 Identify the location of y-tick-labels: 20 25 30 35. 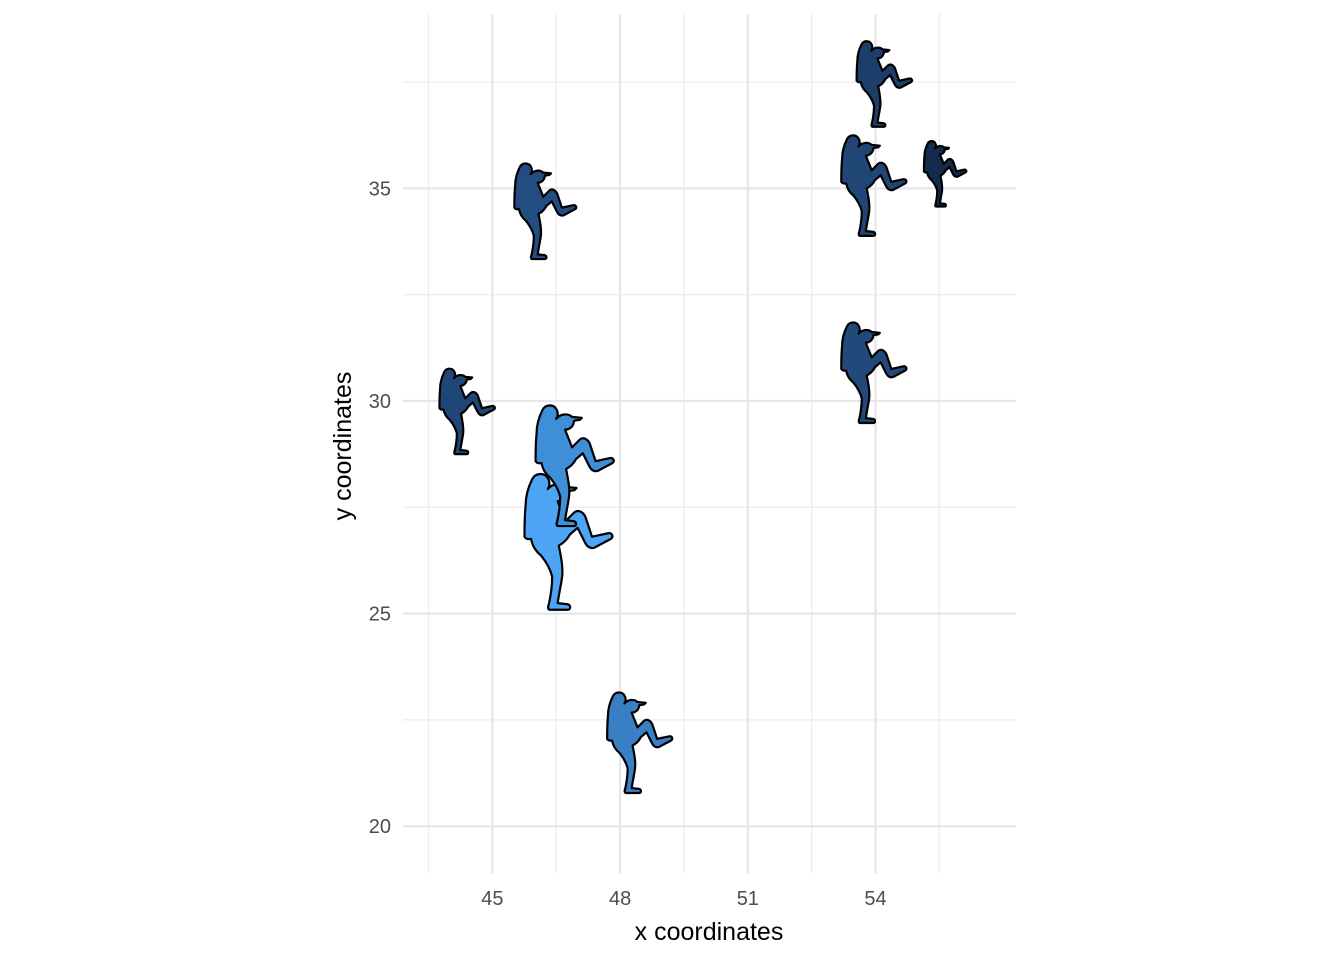
(380, 508).